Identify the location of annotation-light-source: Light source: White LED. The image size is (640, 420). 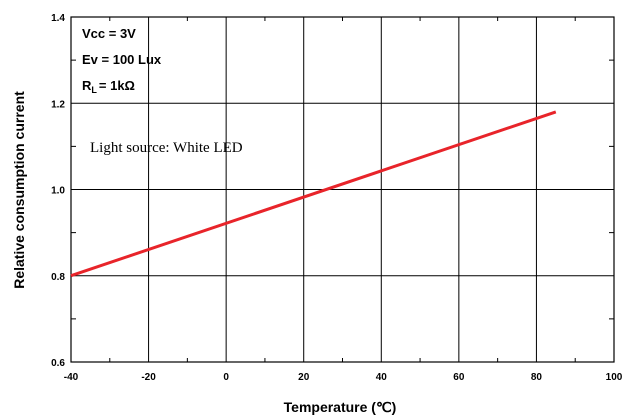
(166, 148).